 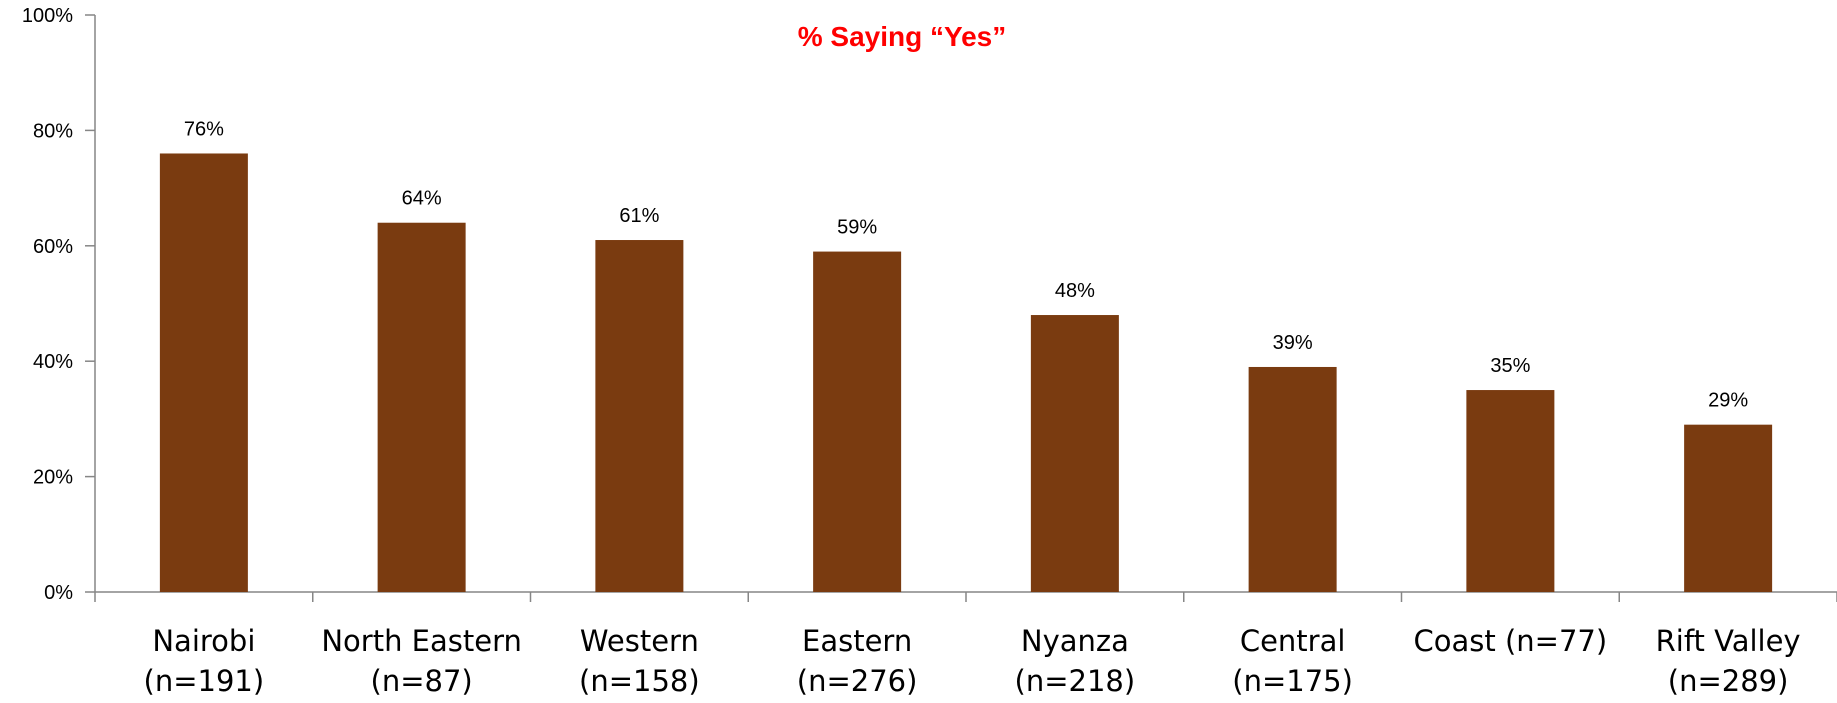 I want to click on data-label: 39%, so click(x=1293, y=343).